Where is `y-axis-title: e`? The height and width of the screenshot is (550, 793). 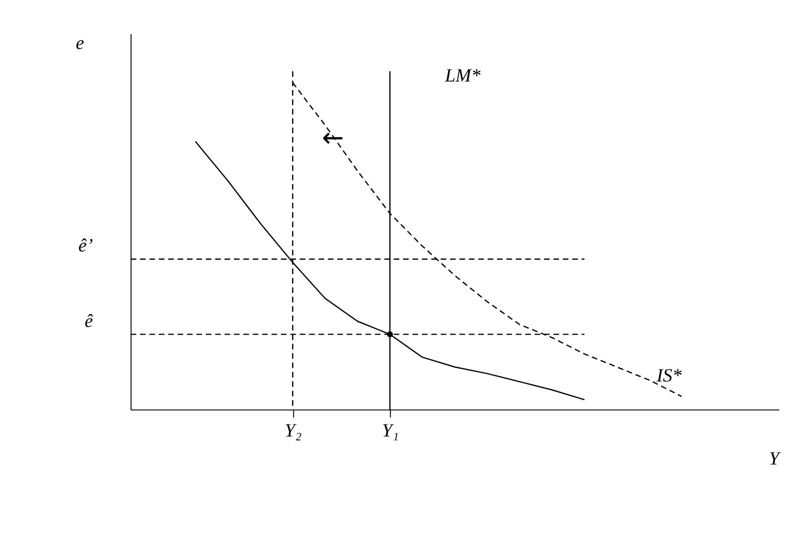
y-axis-title: e is located at coordinates (80, 43).